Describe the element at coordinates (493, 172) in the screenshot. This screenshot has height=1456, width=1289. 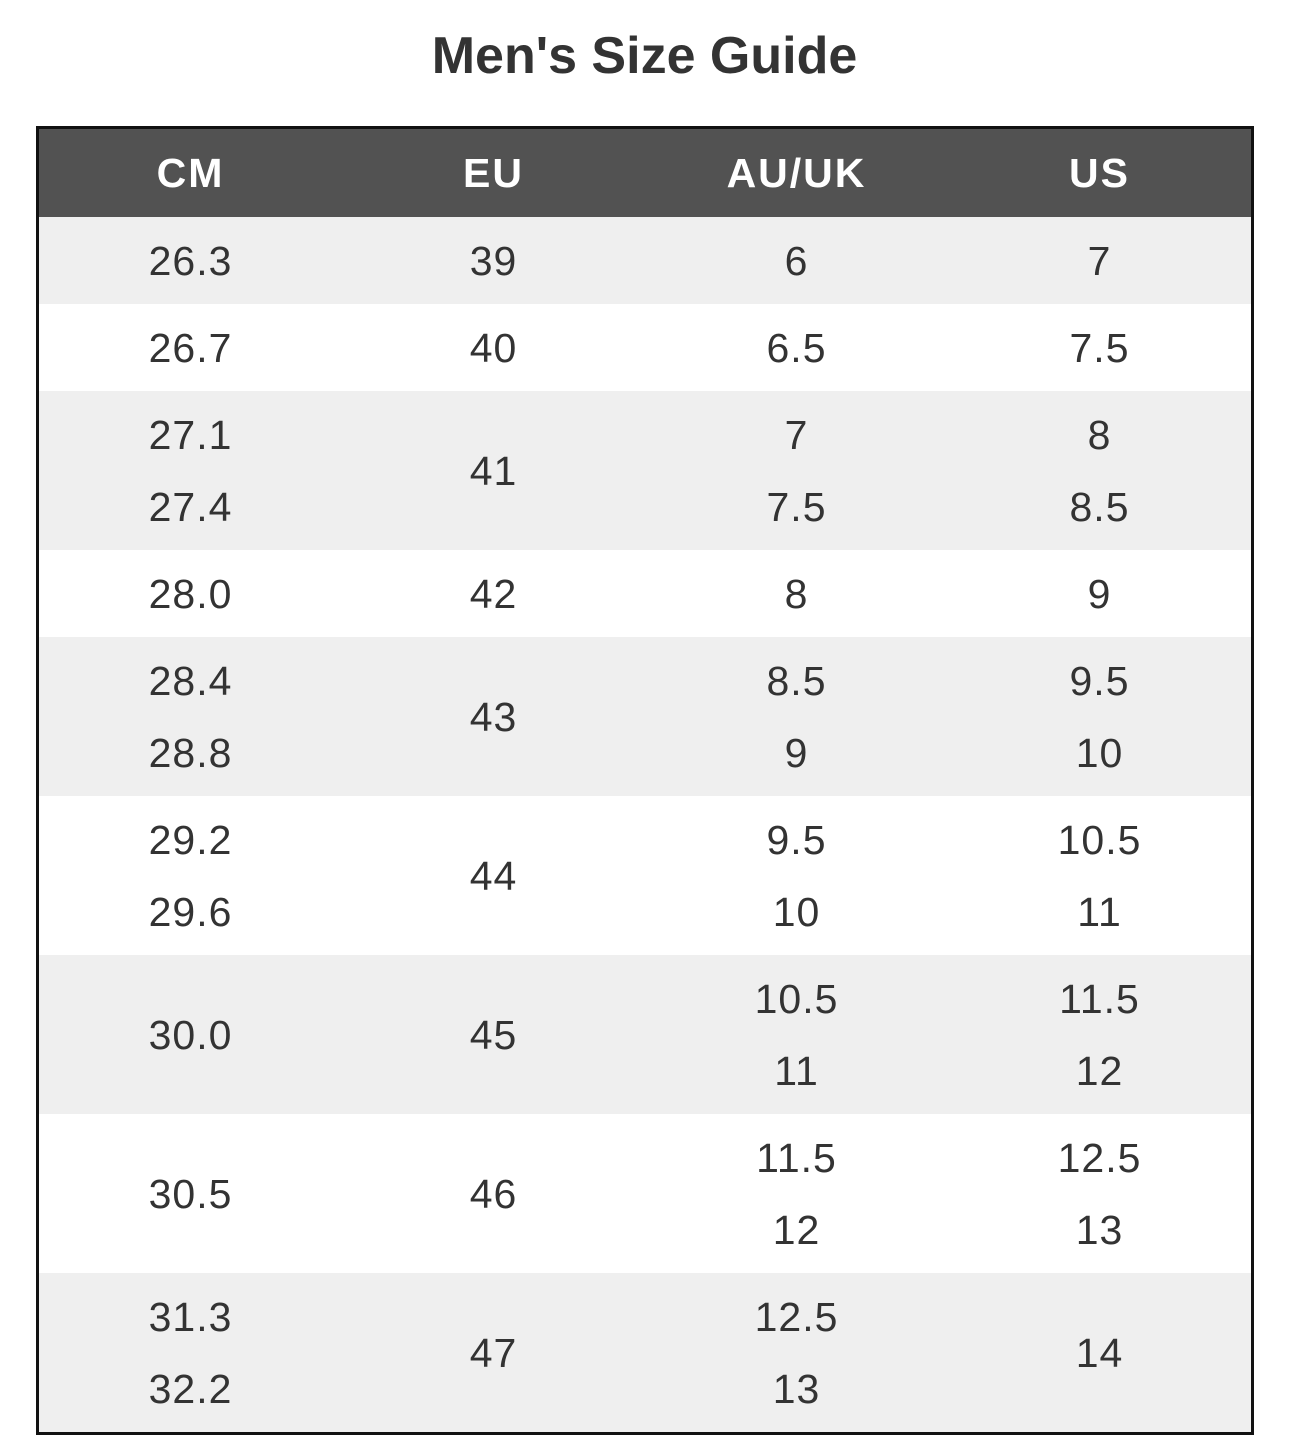
I see `header-eu: EU` at that location.